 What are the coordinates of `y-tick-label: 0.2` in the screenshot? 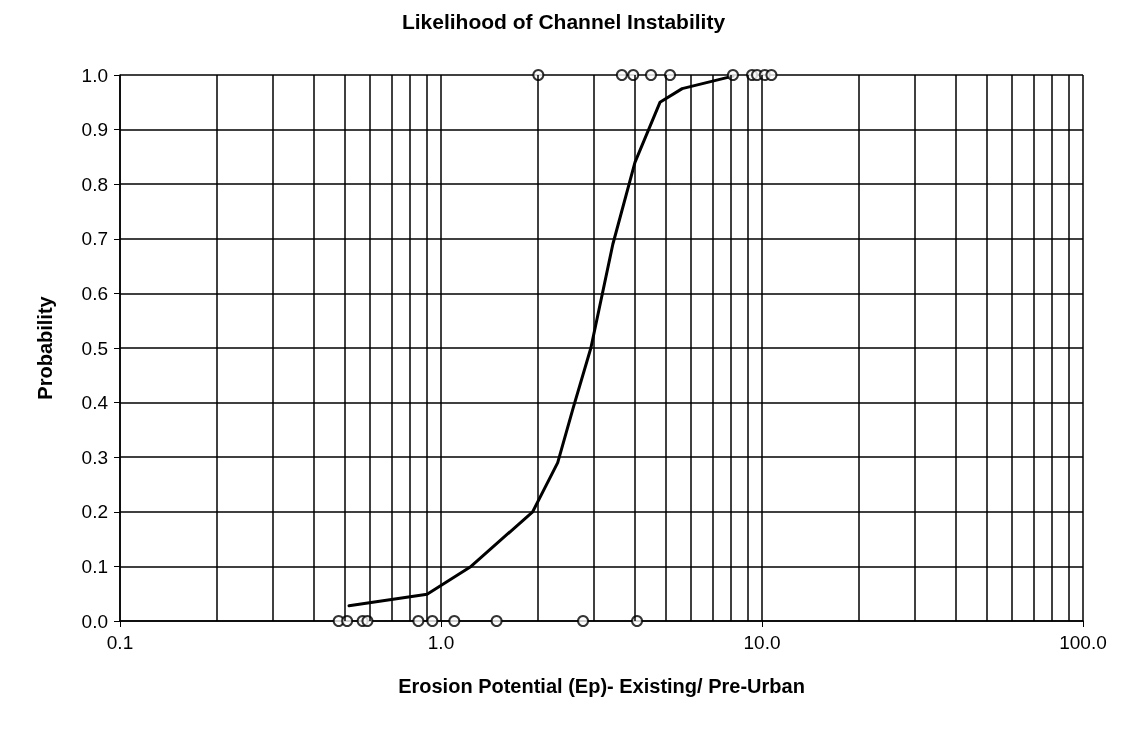 It's located at (94, 512).